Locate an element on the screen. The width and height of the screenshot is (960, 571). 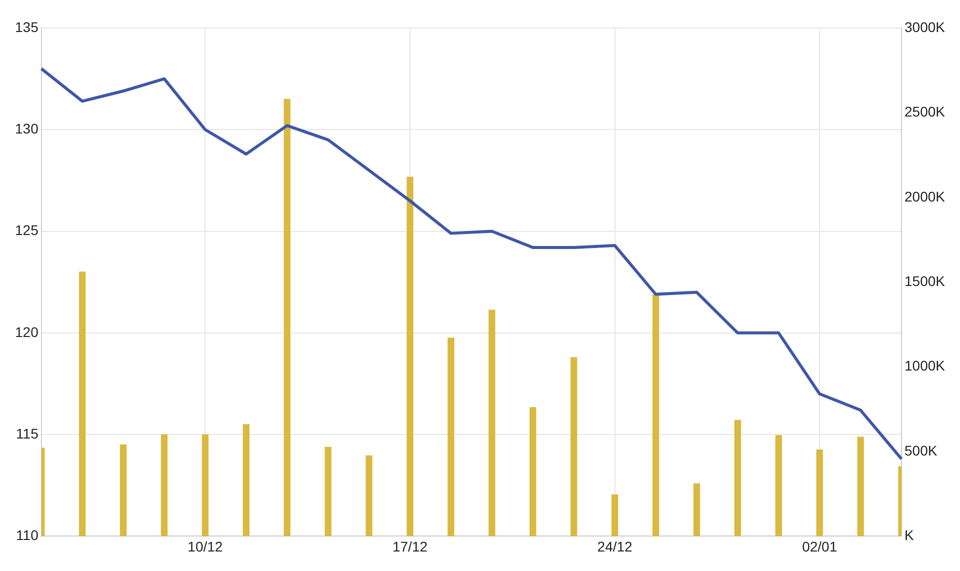
y2-tick-label: K is located at coordinates (909, 535).